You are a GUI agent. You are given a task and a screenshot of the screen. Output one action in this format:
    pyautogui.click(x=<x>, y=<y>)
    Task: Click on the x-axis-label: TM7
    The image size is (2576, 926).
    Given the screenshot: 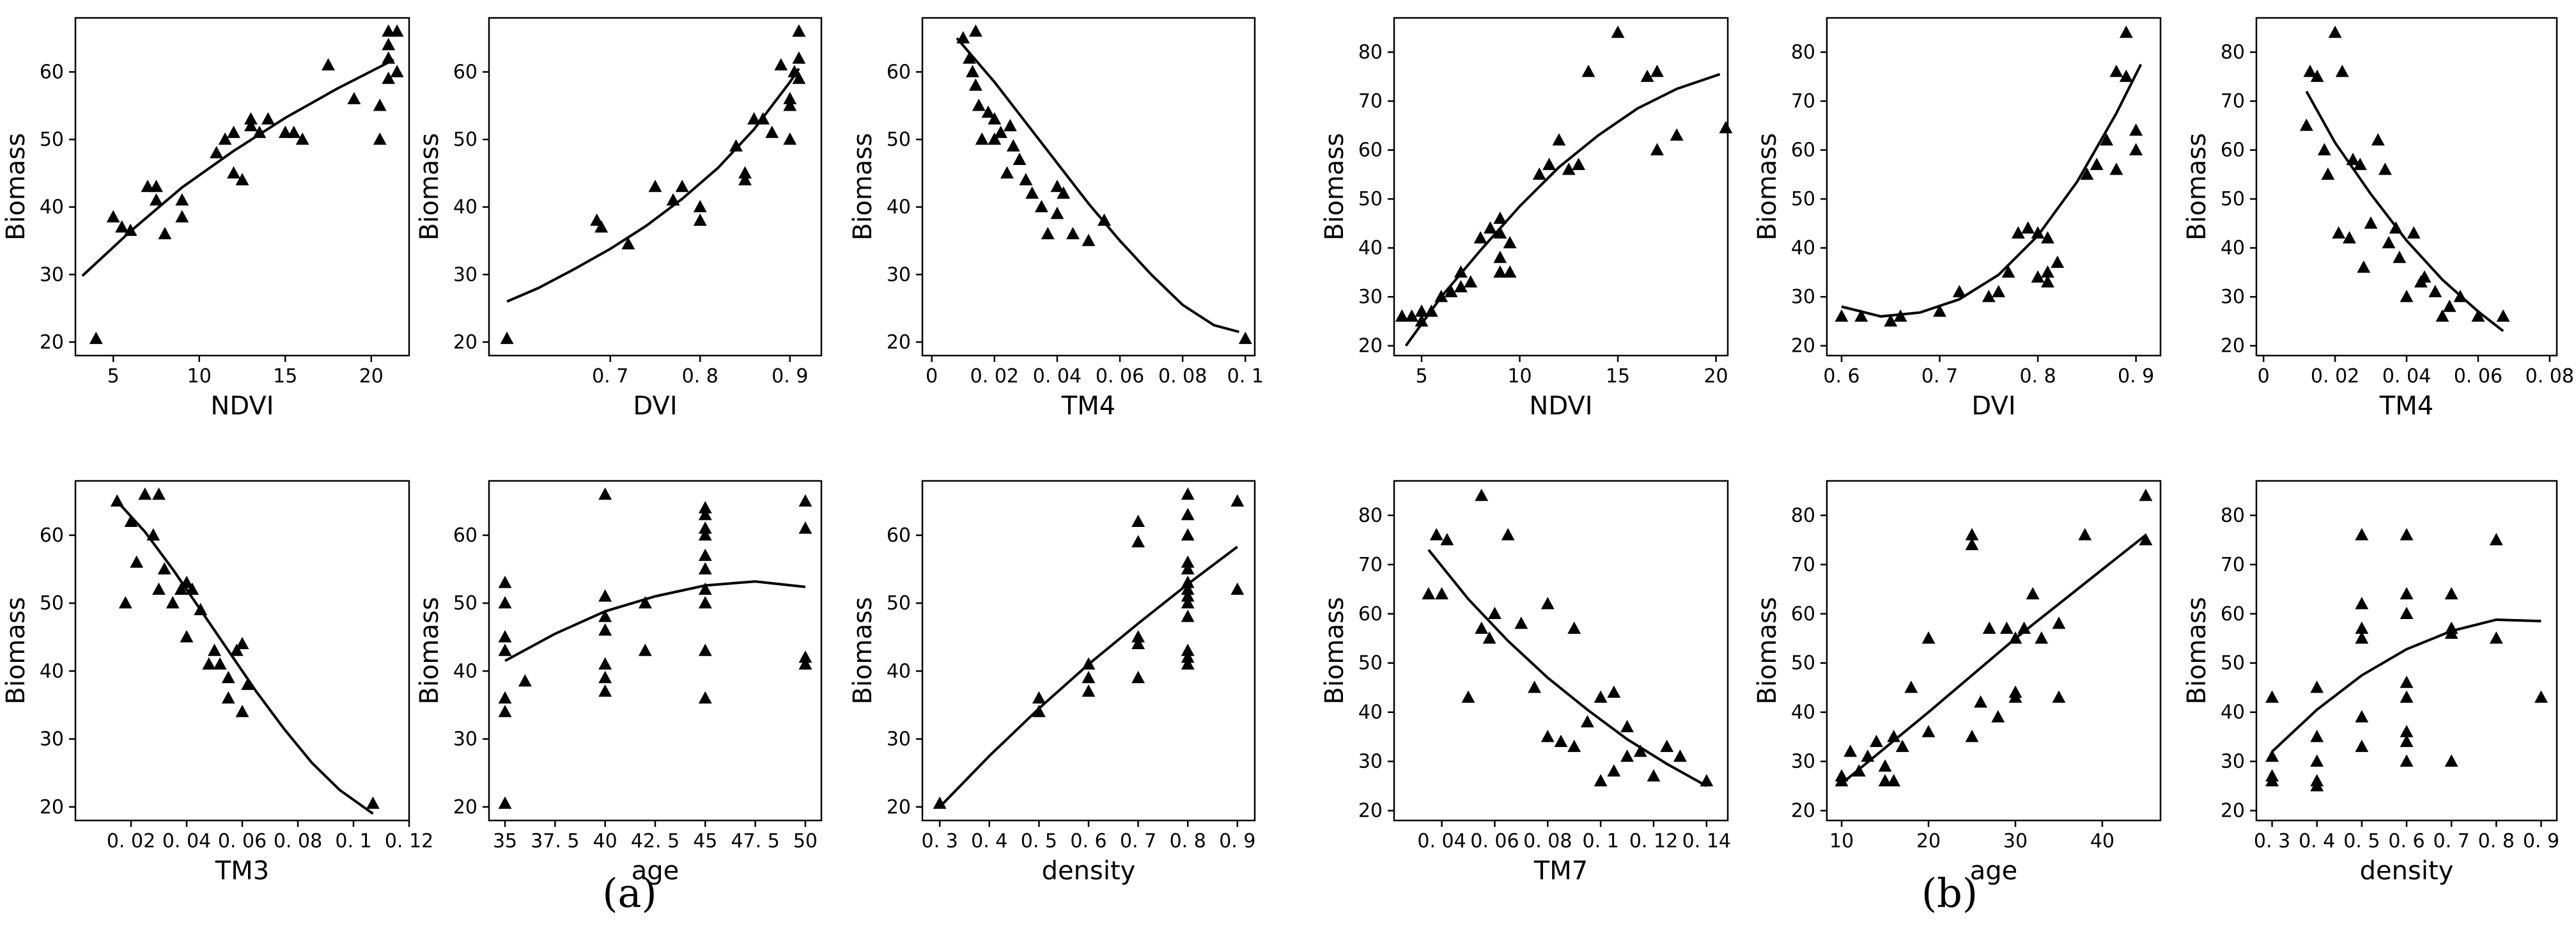 What is the action you would take?
    pyautogui.click(x=1561, y=871)
    